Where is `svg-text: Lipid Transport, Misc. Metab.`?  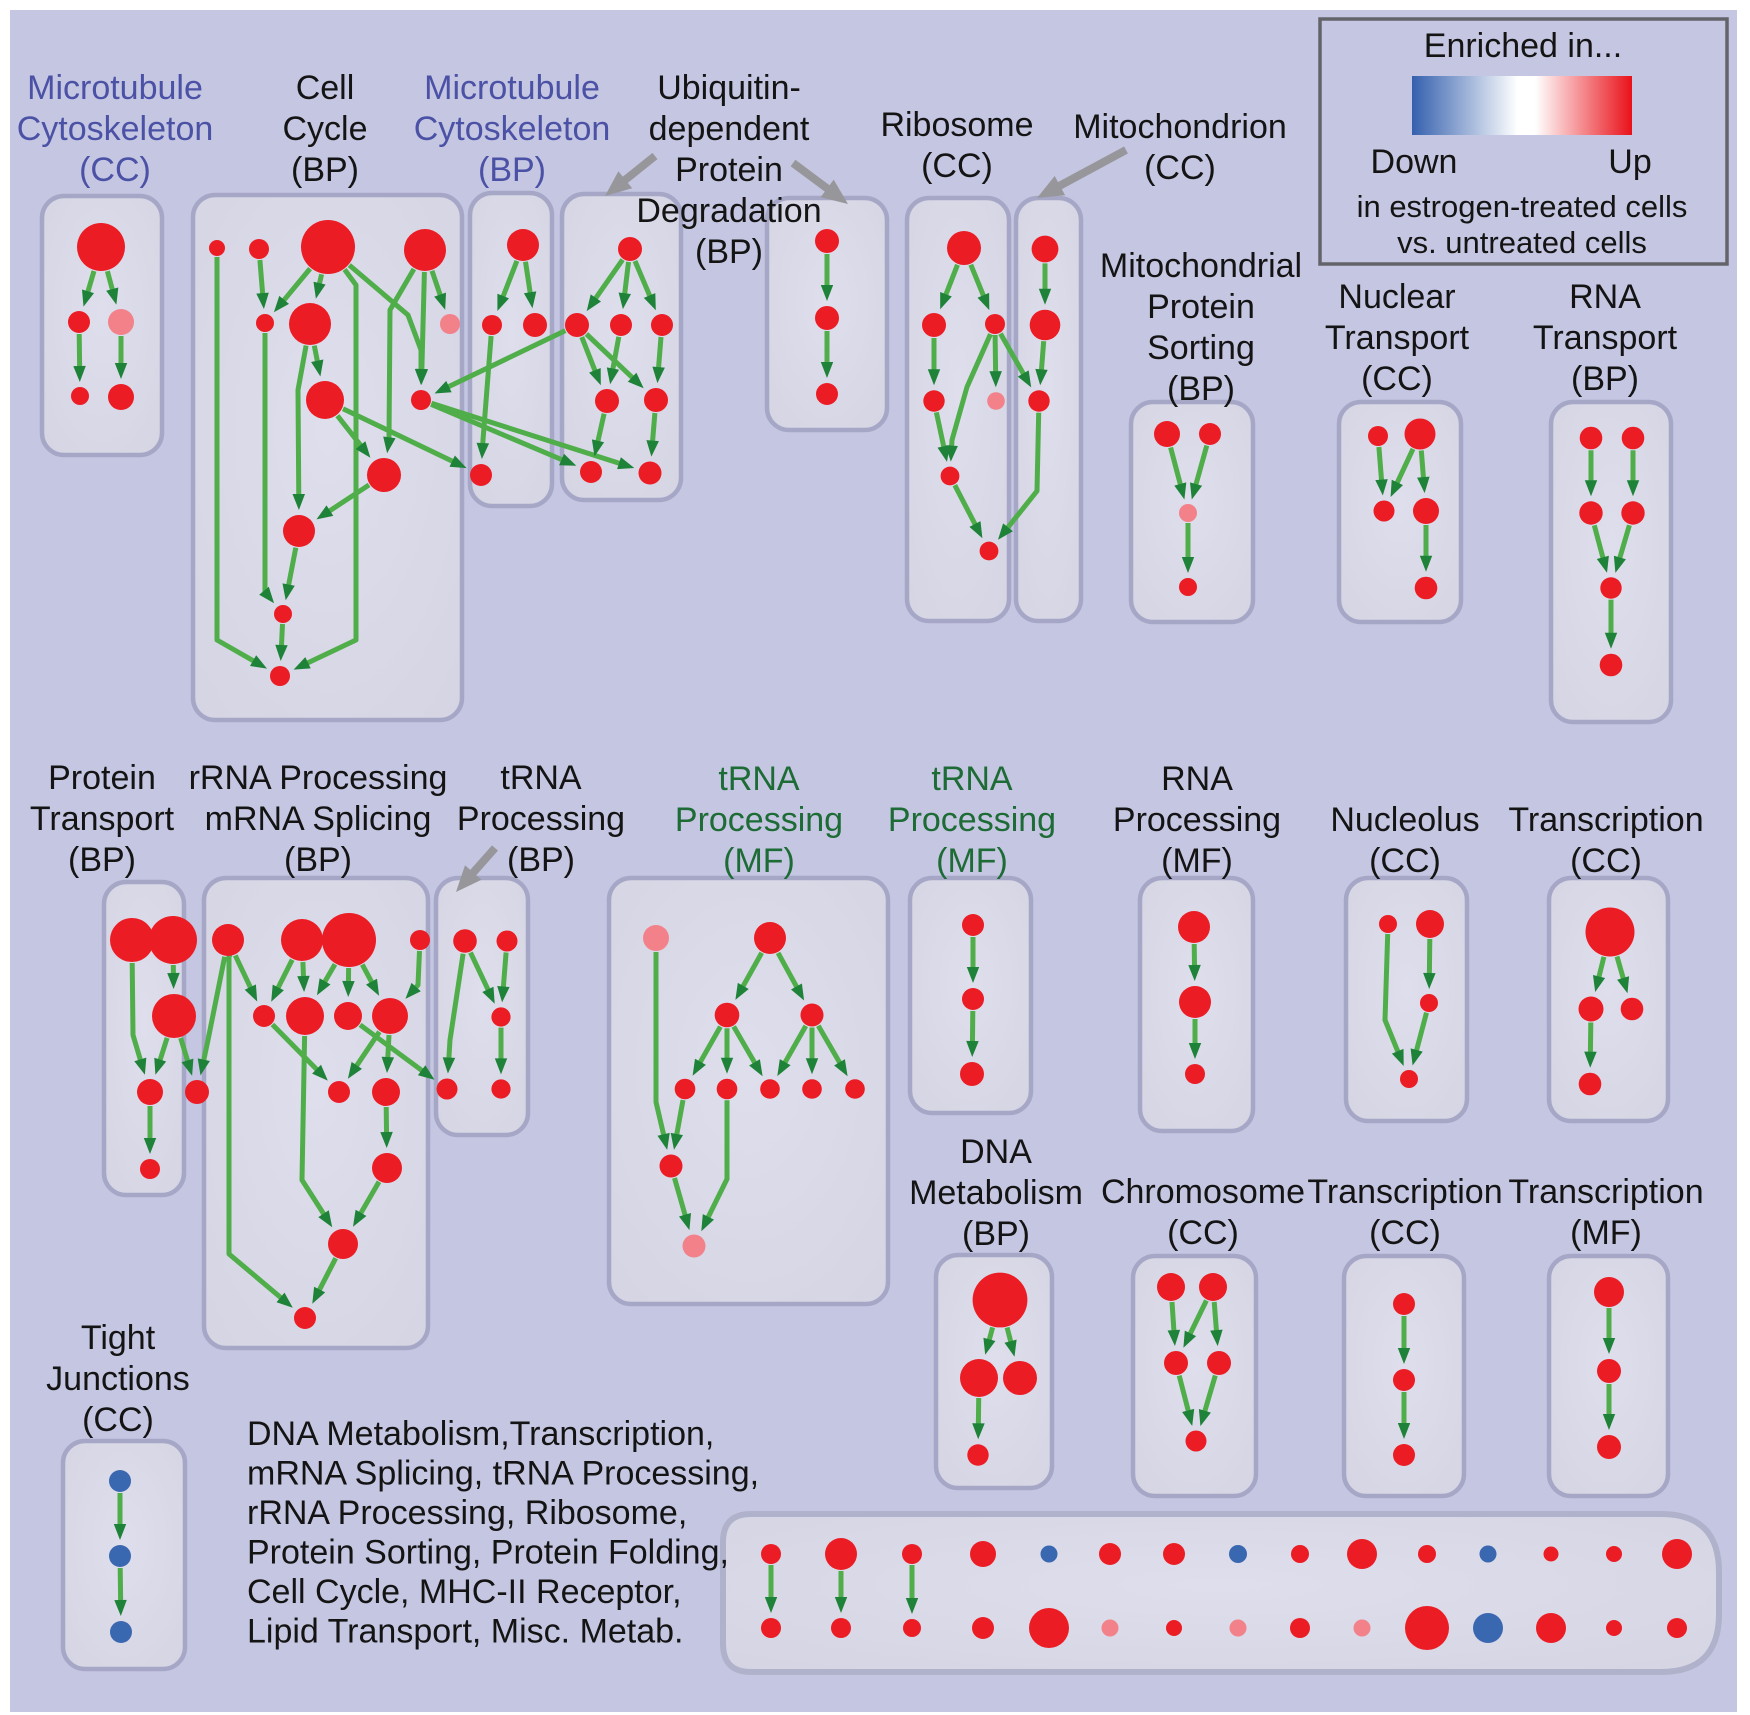
svg-text: Lipid Transport, Misc. Metab. is located at coordinates (465, 1632).